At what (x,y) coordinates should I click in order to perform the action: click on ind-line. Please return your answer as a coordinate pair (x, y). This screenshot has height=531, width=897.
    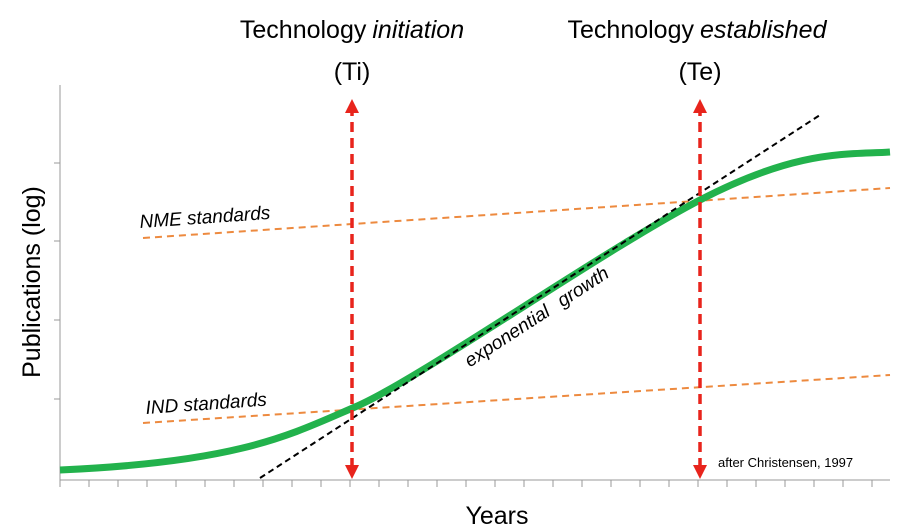
    Looking at the image, I should click on (516, 399).